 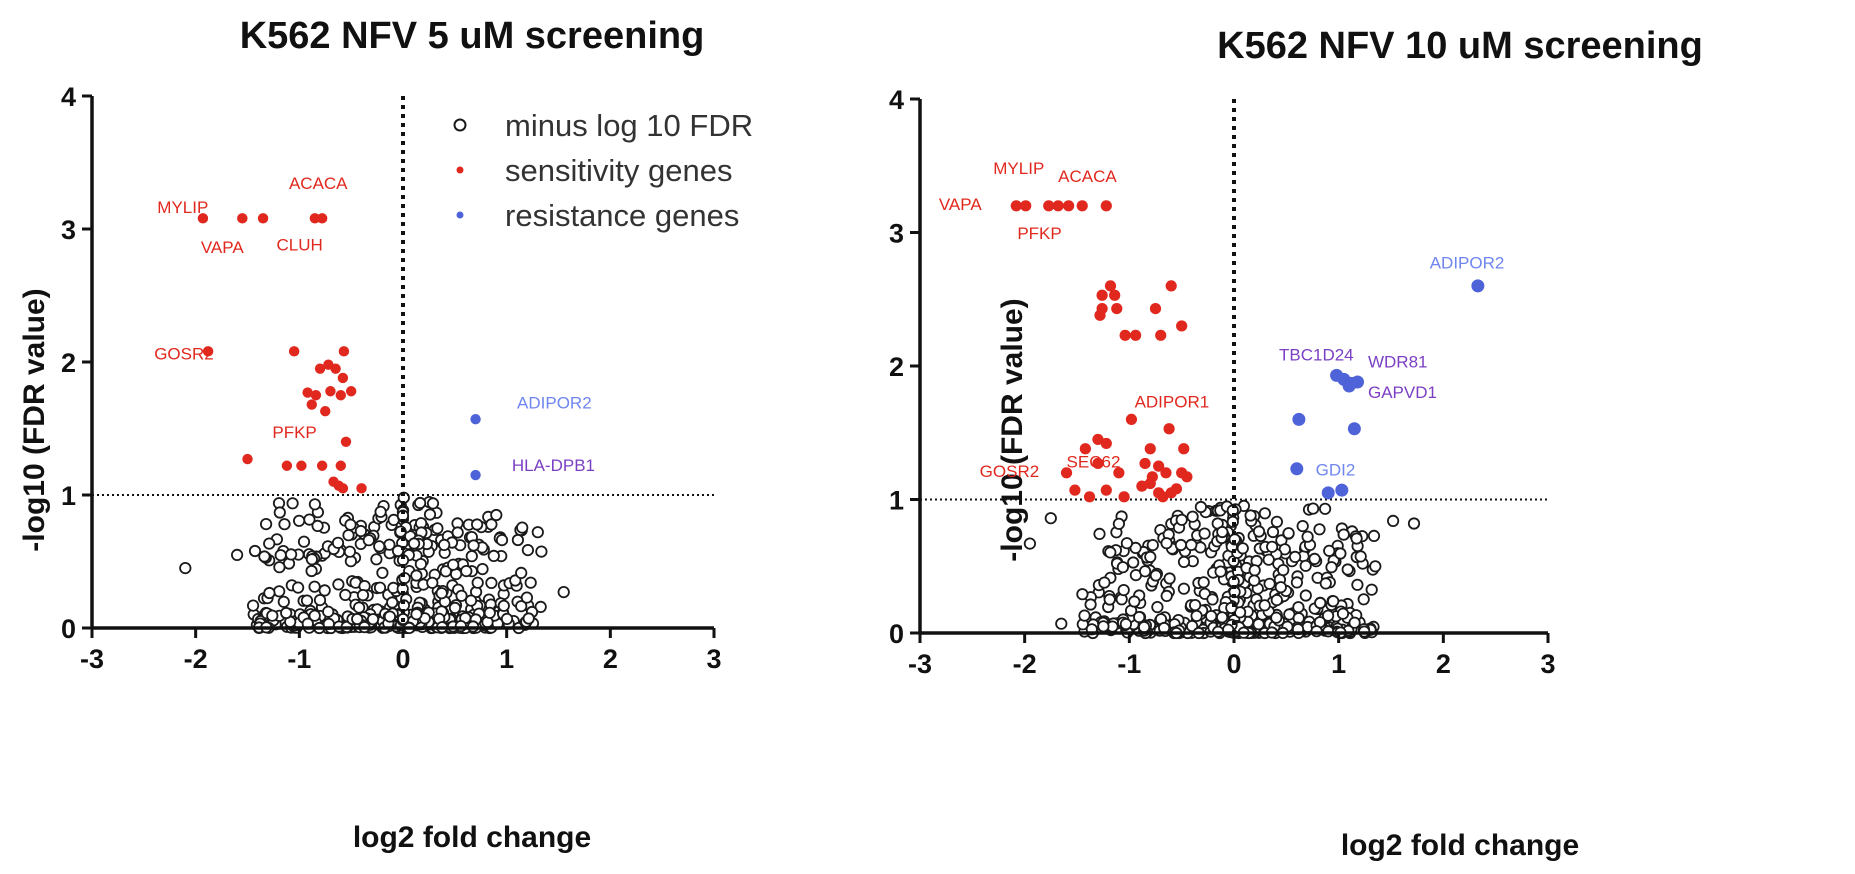 I want to click on gene-label: PFKP, so click(x=294, y=432).